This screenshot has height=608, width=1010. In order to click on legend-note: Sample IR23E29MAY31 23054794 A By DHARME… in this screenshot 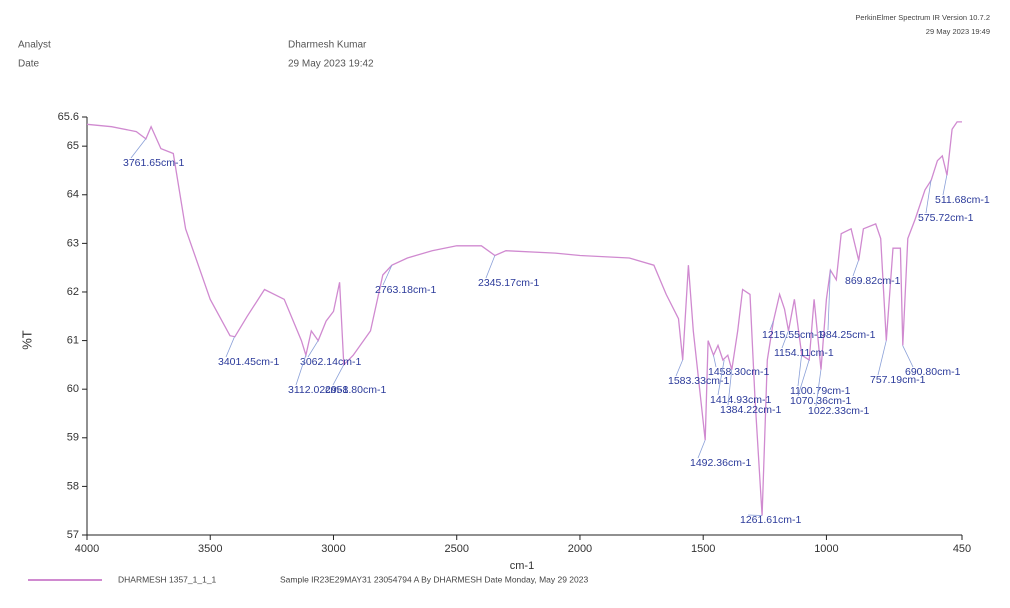, I will do `click(434, 579)`.